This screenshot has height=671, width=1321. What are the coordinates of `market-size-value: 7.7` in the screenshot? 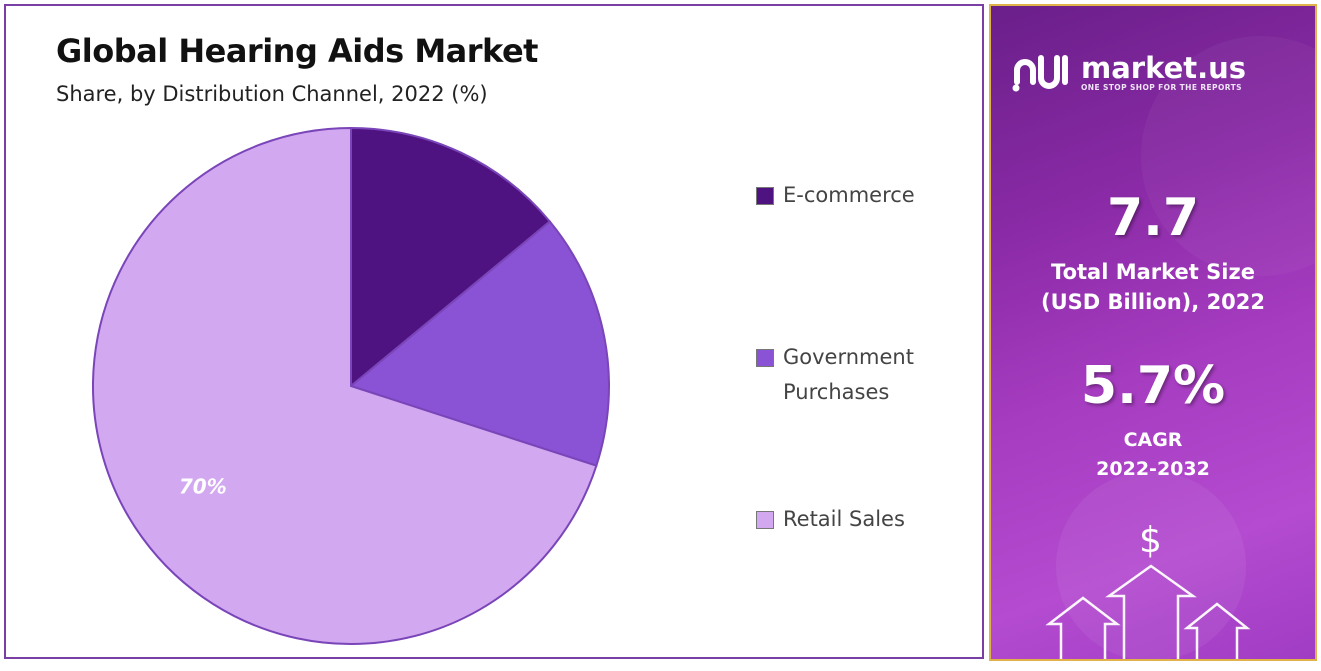 It's located at (1153, 218).